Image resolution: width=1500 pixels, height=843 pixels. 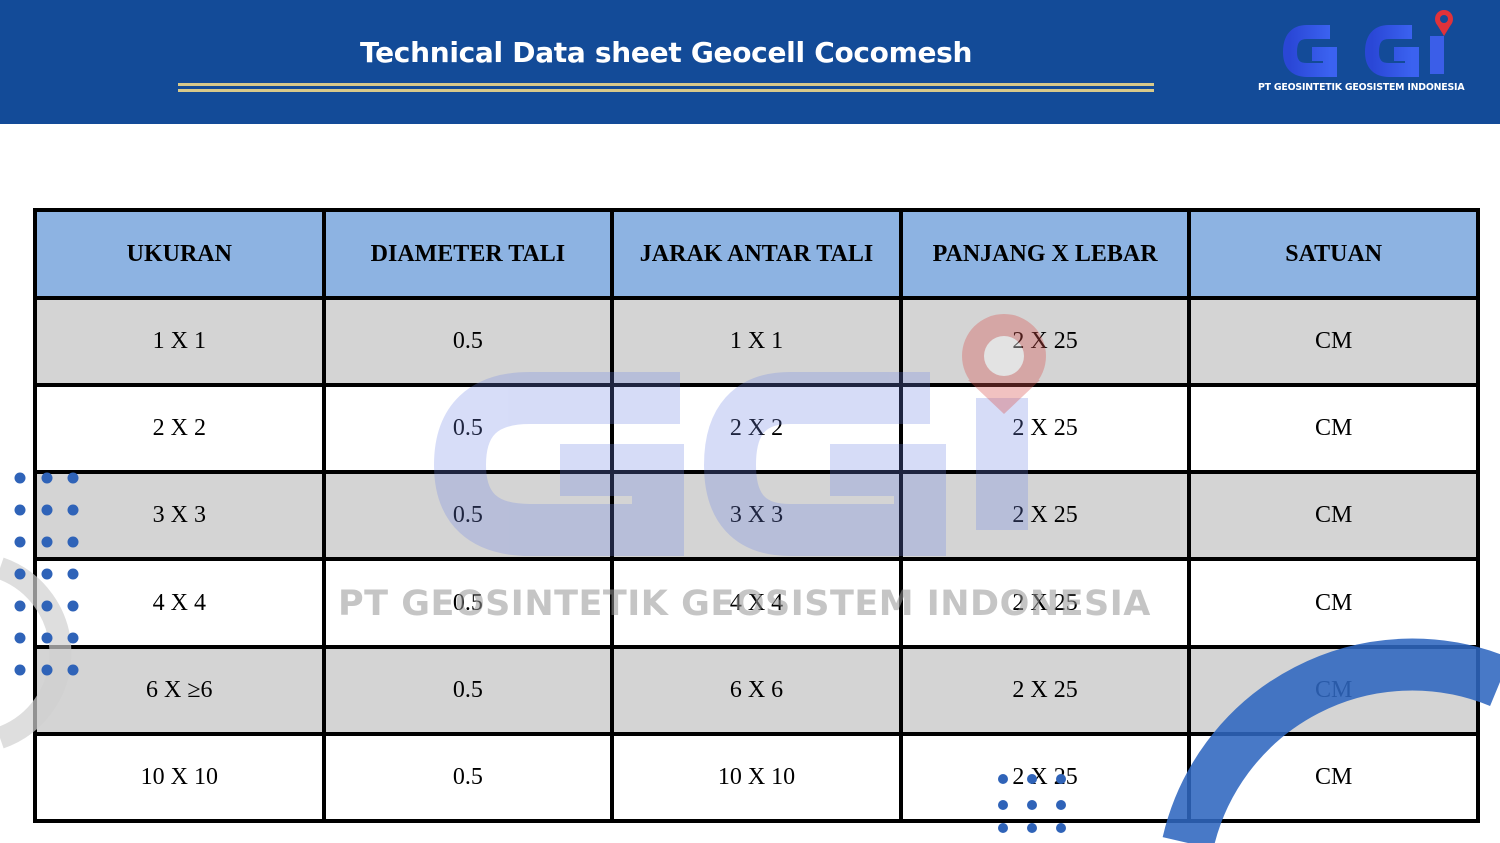 I want to click on decorative-arc-left-icon, so click(x=36, y=653).